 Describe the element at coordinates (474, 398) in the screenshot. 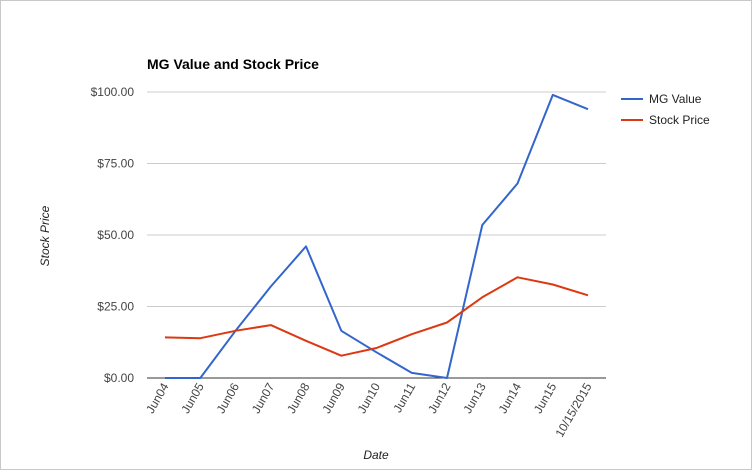

I see `x-tick-label: Jun13` at that location.